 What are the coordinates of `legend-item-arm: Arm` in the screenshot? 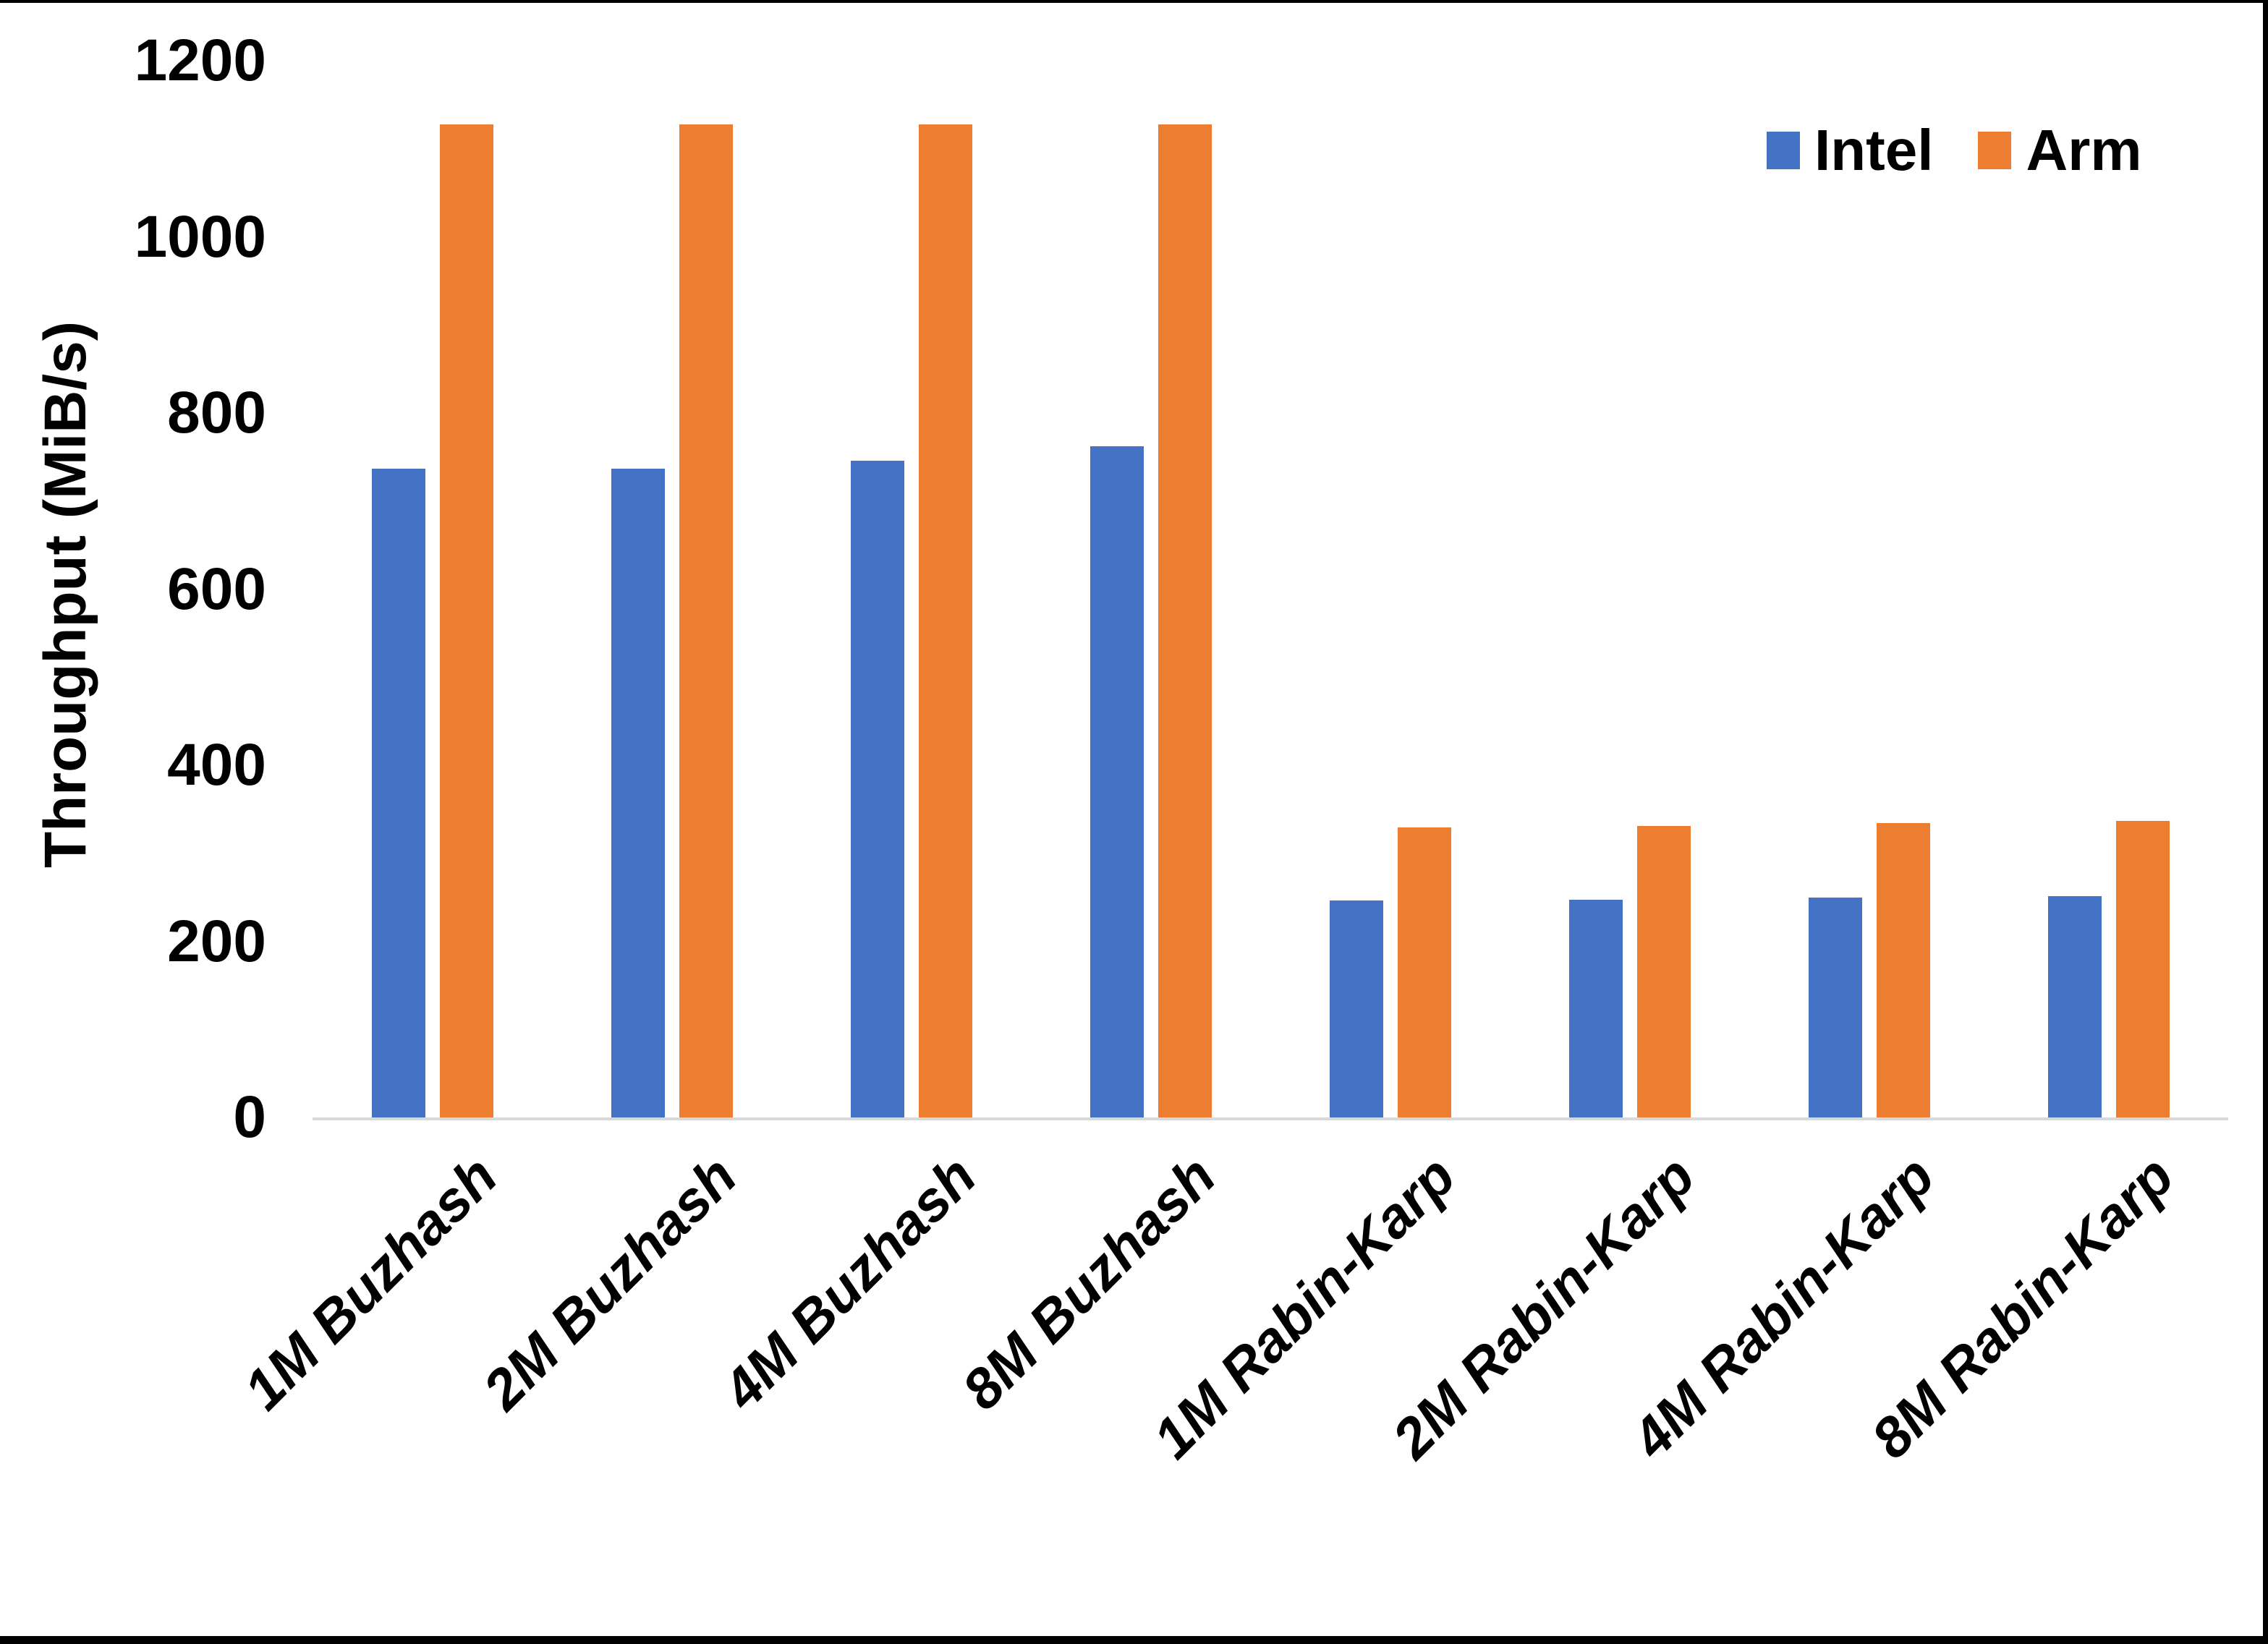 It's located at (2060, 150).